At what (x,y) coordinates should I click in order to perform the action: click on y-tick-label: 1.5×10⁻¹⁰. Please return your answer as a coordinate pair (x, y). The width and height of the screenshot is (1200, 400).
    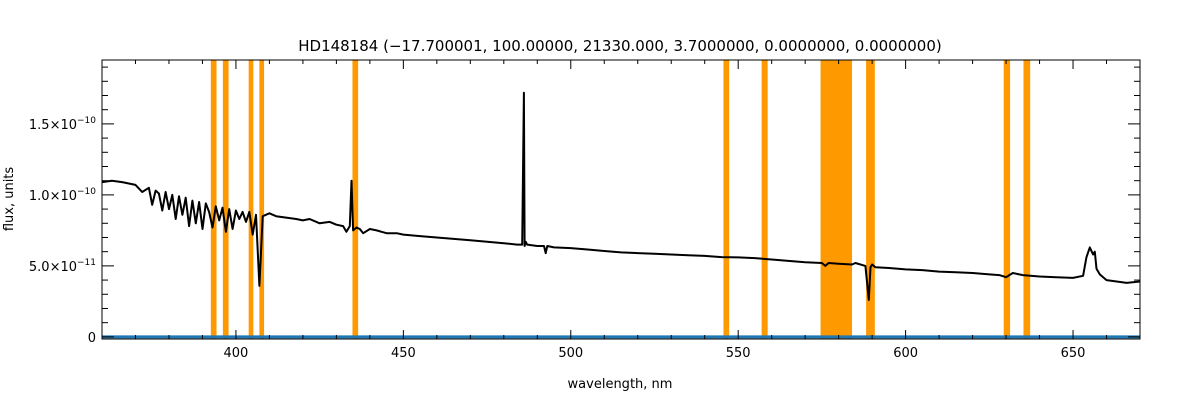
    Looking at the image, I should click on (62, 124).